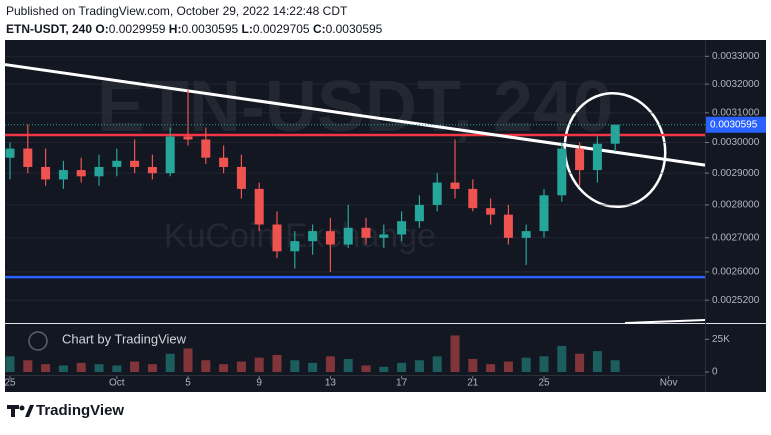 This screenshot has width=771, height=435. Describe the element at coordinates (124, 338) in the screenshot. I see `attribution-text: Chart by TradingView` at that location.